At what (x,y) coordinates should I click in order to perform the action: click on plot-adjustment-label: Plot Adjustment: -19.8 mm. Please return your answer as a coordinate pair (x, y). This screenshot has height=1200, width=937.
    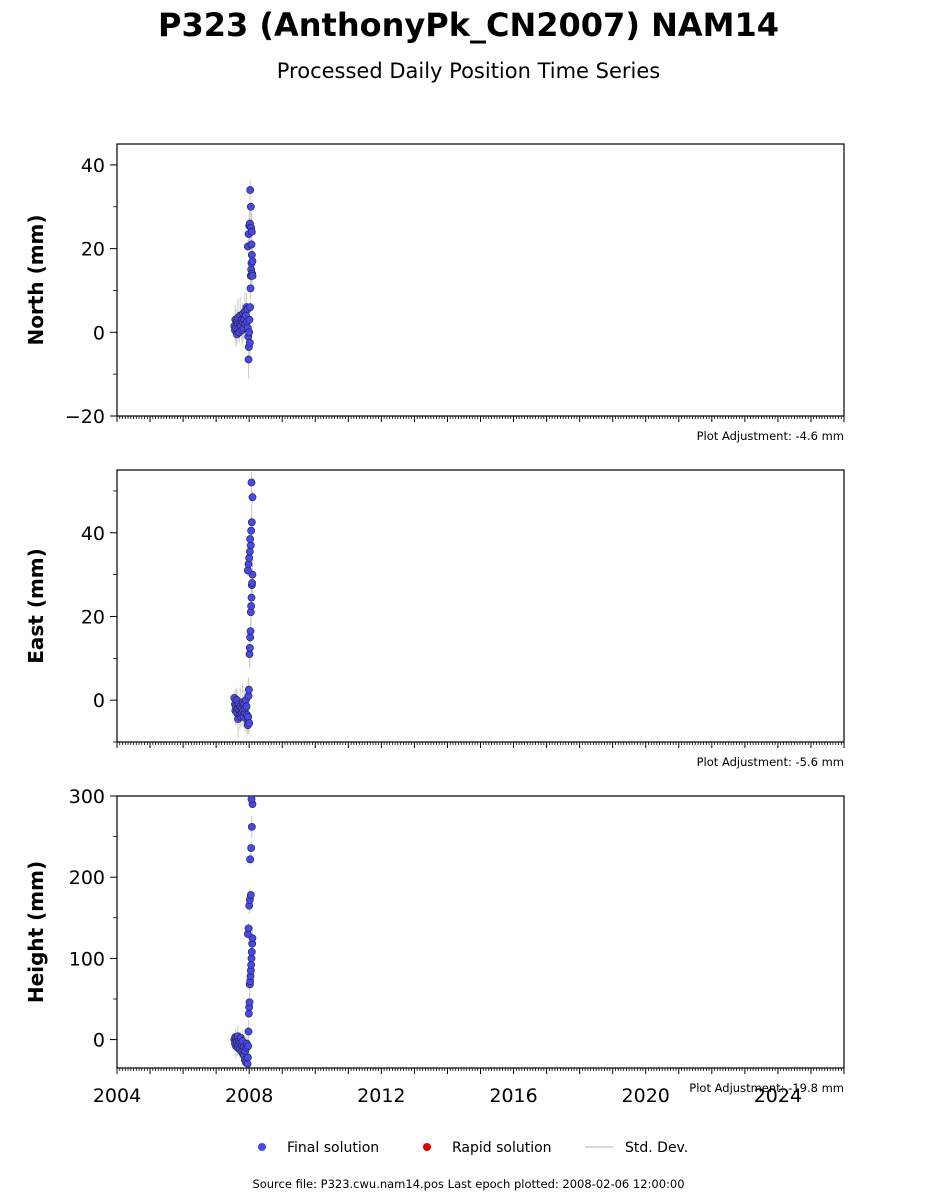
    Looking at the image, I should click on (766, 1088).